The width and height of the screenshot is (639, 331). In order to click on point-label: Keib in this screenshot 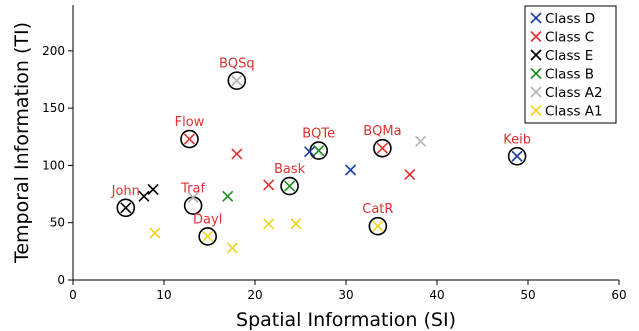, I will do `click(517, 139)`.